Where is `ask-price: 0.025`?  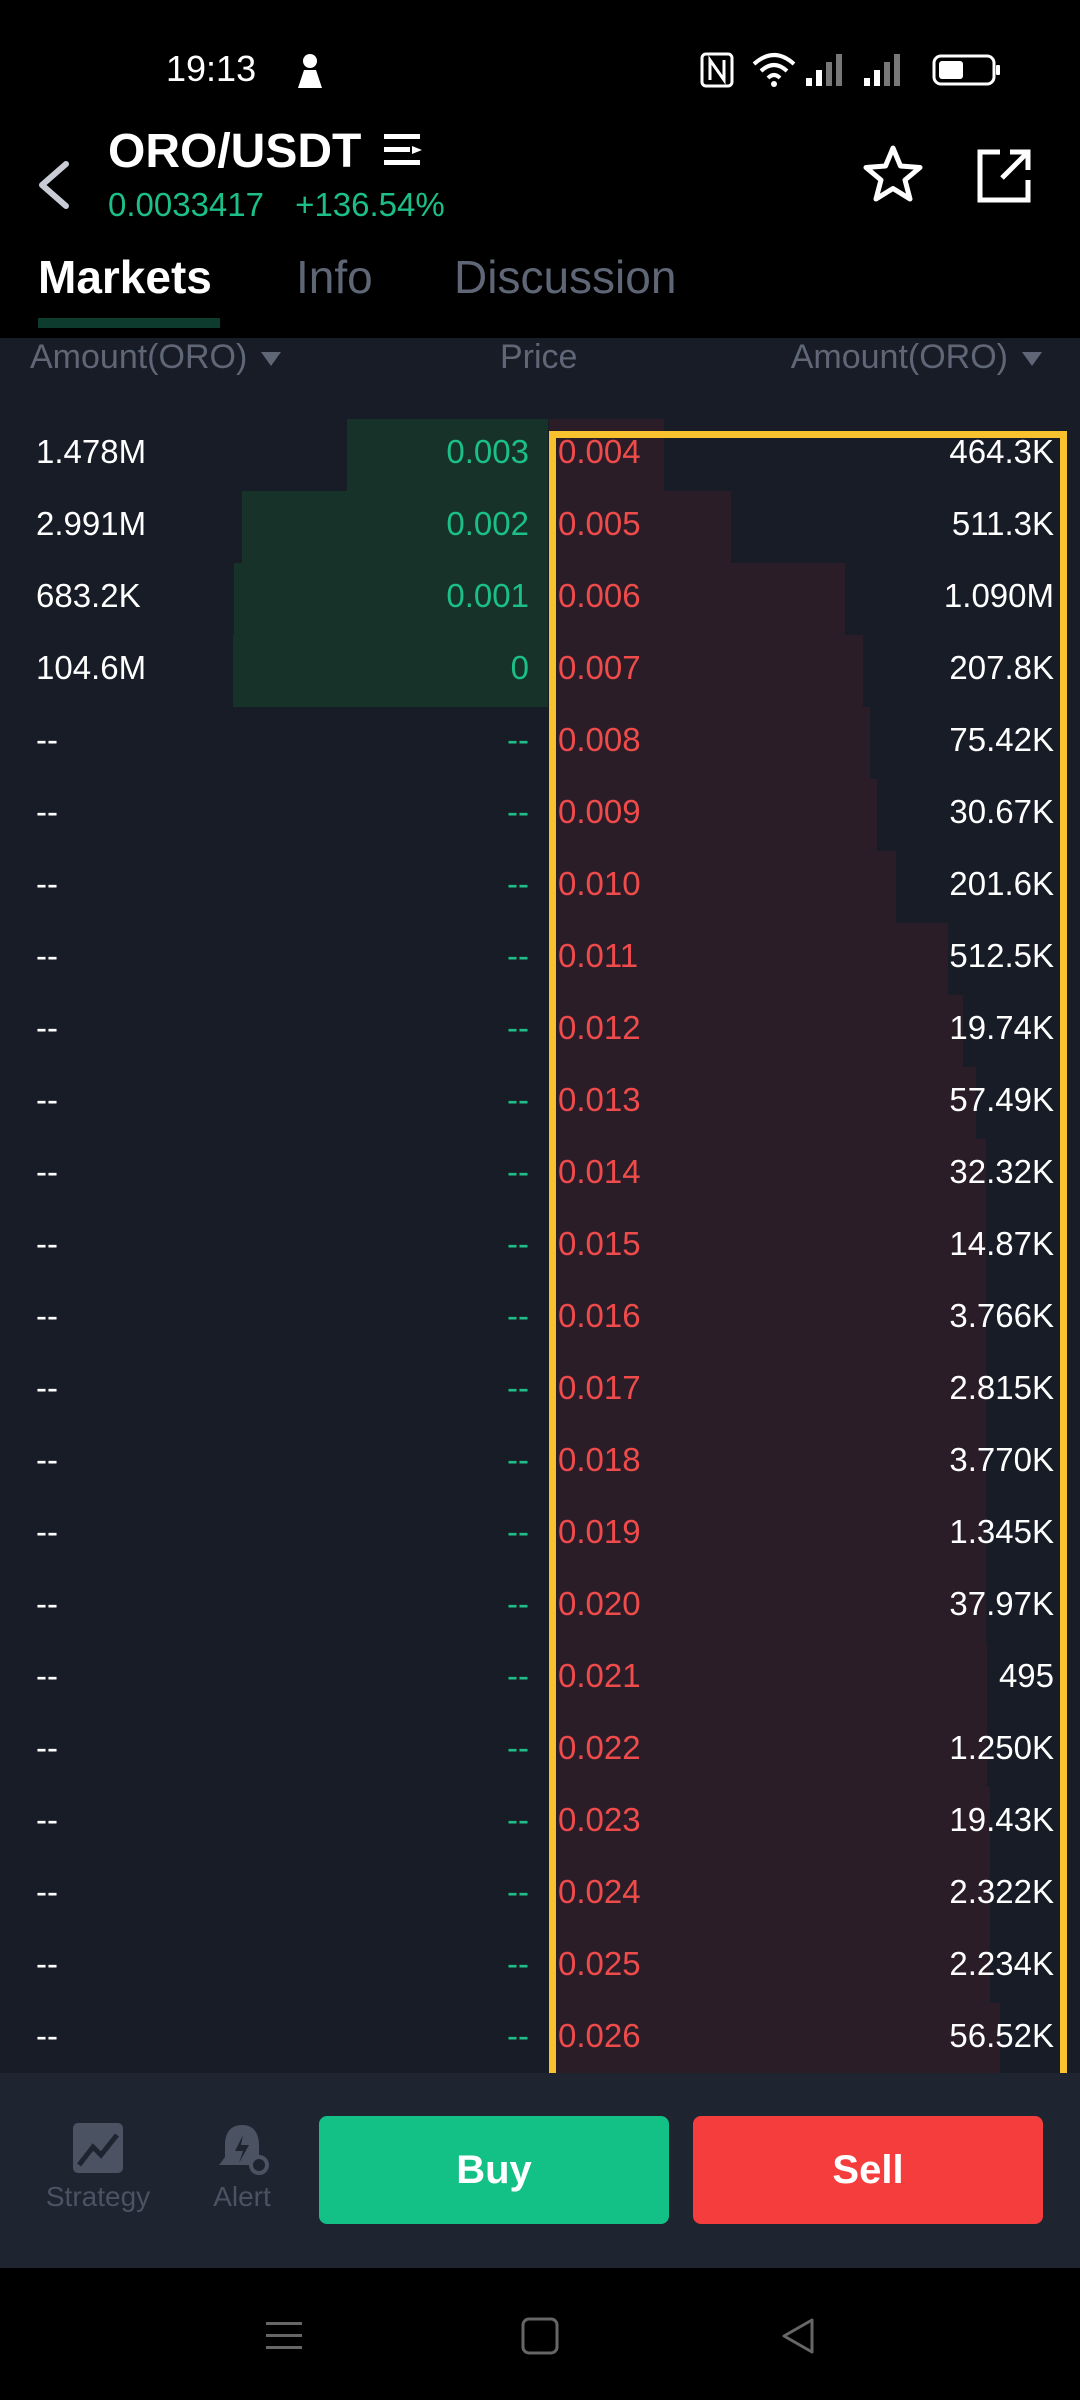
ask-price: 0.025 is located at coordinates (599, 1963).